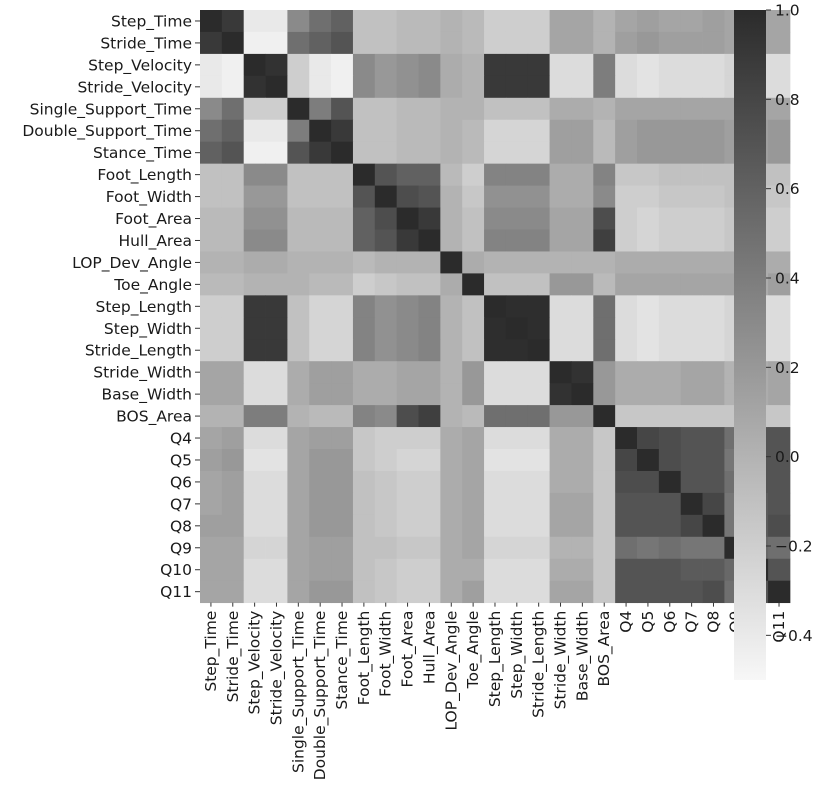  Describe the element at coordinates (691, 87) in the screenshot. I see `heatmap-cell-Stride_Velocity-Q7` at that location.